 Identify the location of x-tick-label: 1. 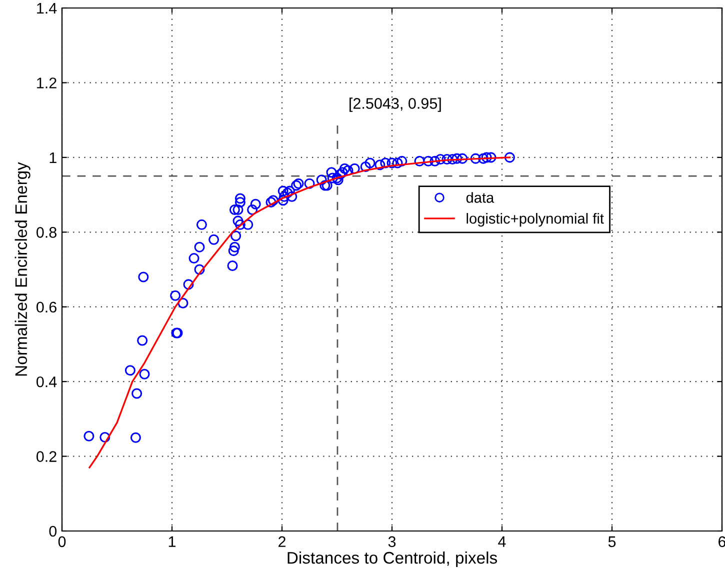
(172, 541).